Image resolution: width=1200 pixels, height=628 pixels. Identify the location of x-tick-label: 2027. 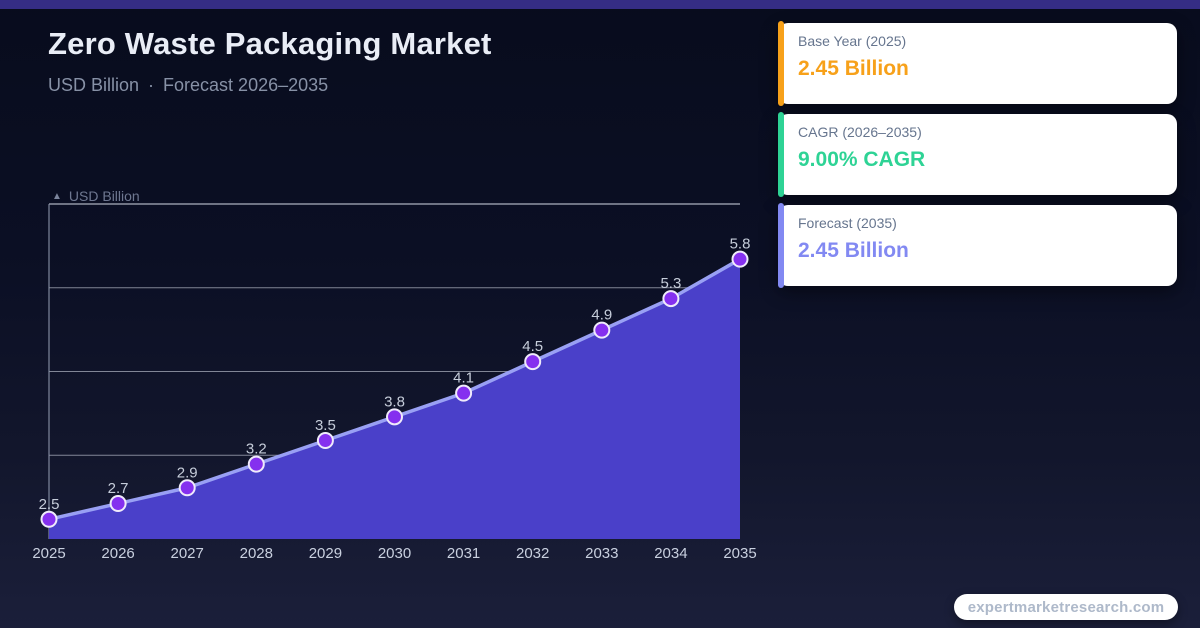
(187, 553).